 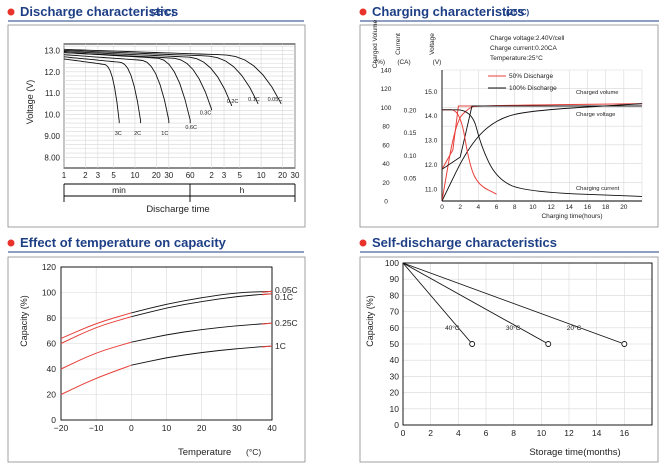 What do you see at coordinates (166, 343) in the screenshot?
I see `temperature-grid` at bounding box center [166, 343].